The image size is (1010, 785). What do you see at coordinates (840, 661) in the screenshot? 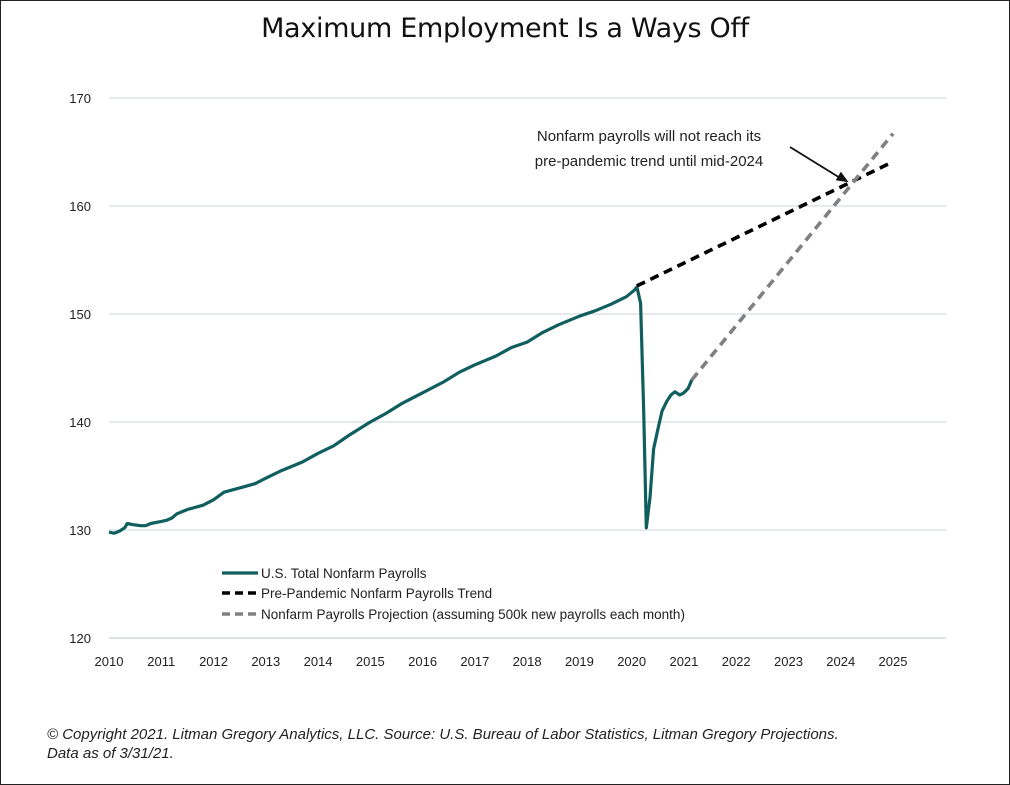
I see `x-tick-label-2024: 2024` at bounding box center [840, 661].